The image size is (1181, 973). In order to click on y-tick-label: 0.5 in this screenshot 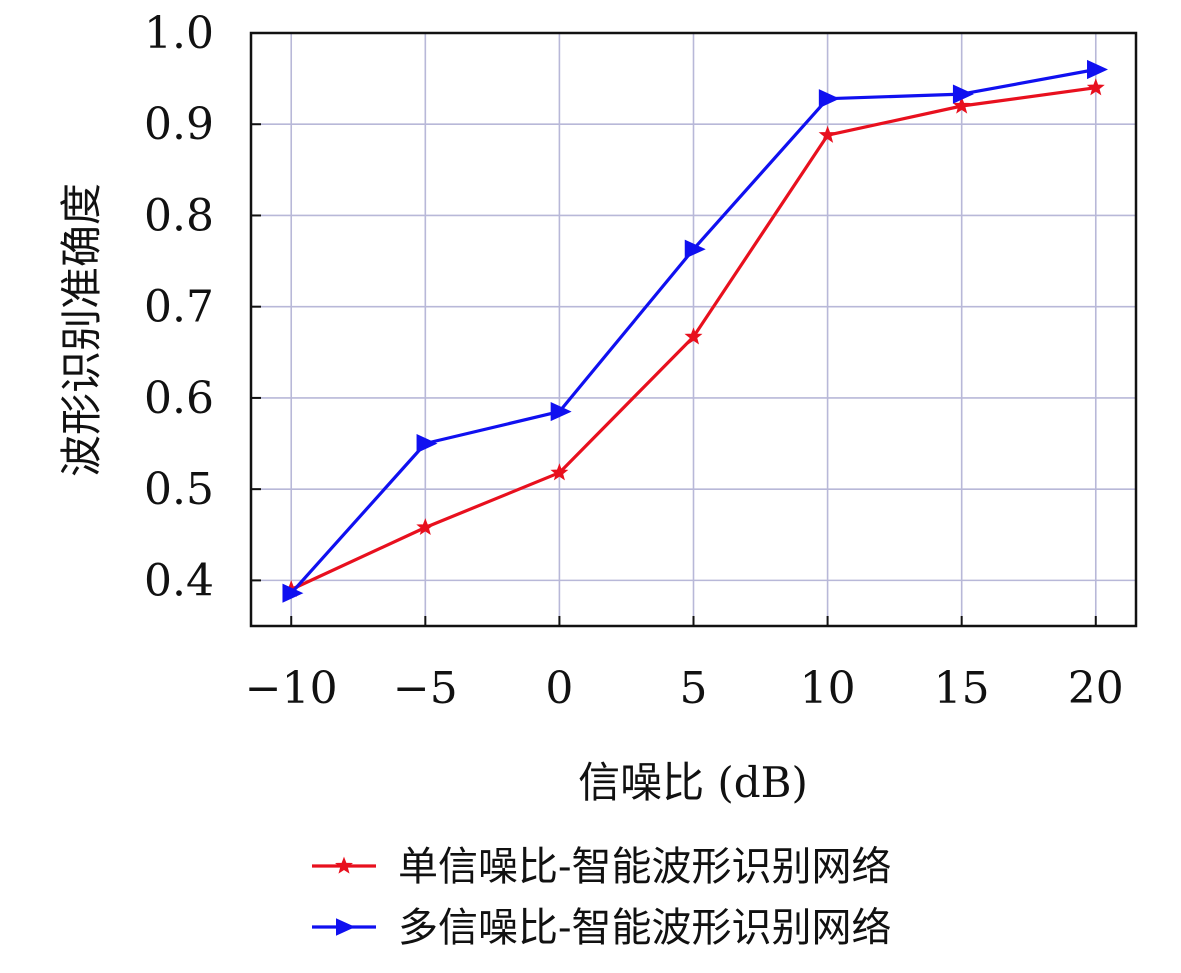, I will do `click(179, 489)`.